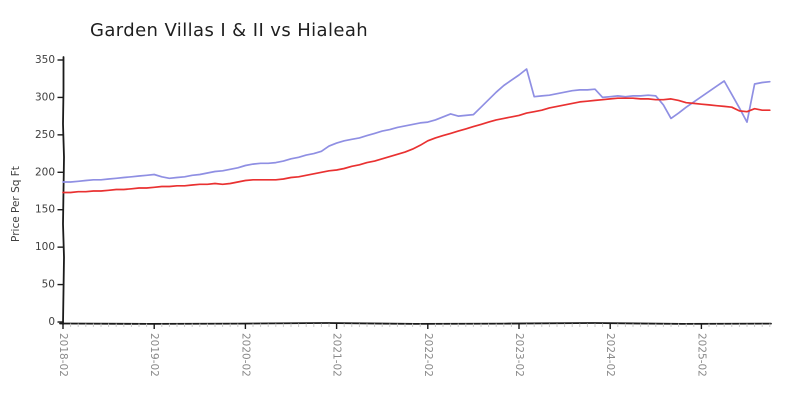  I want to click on x-tick-label: 2019-02, so click(154, 355).